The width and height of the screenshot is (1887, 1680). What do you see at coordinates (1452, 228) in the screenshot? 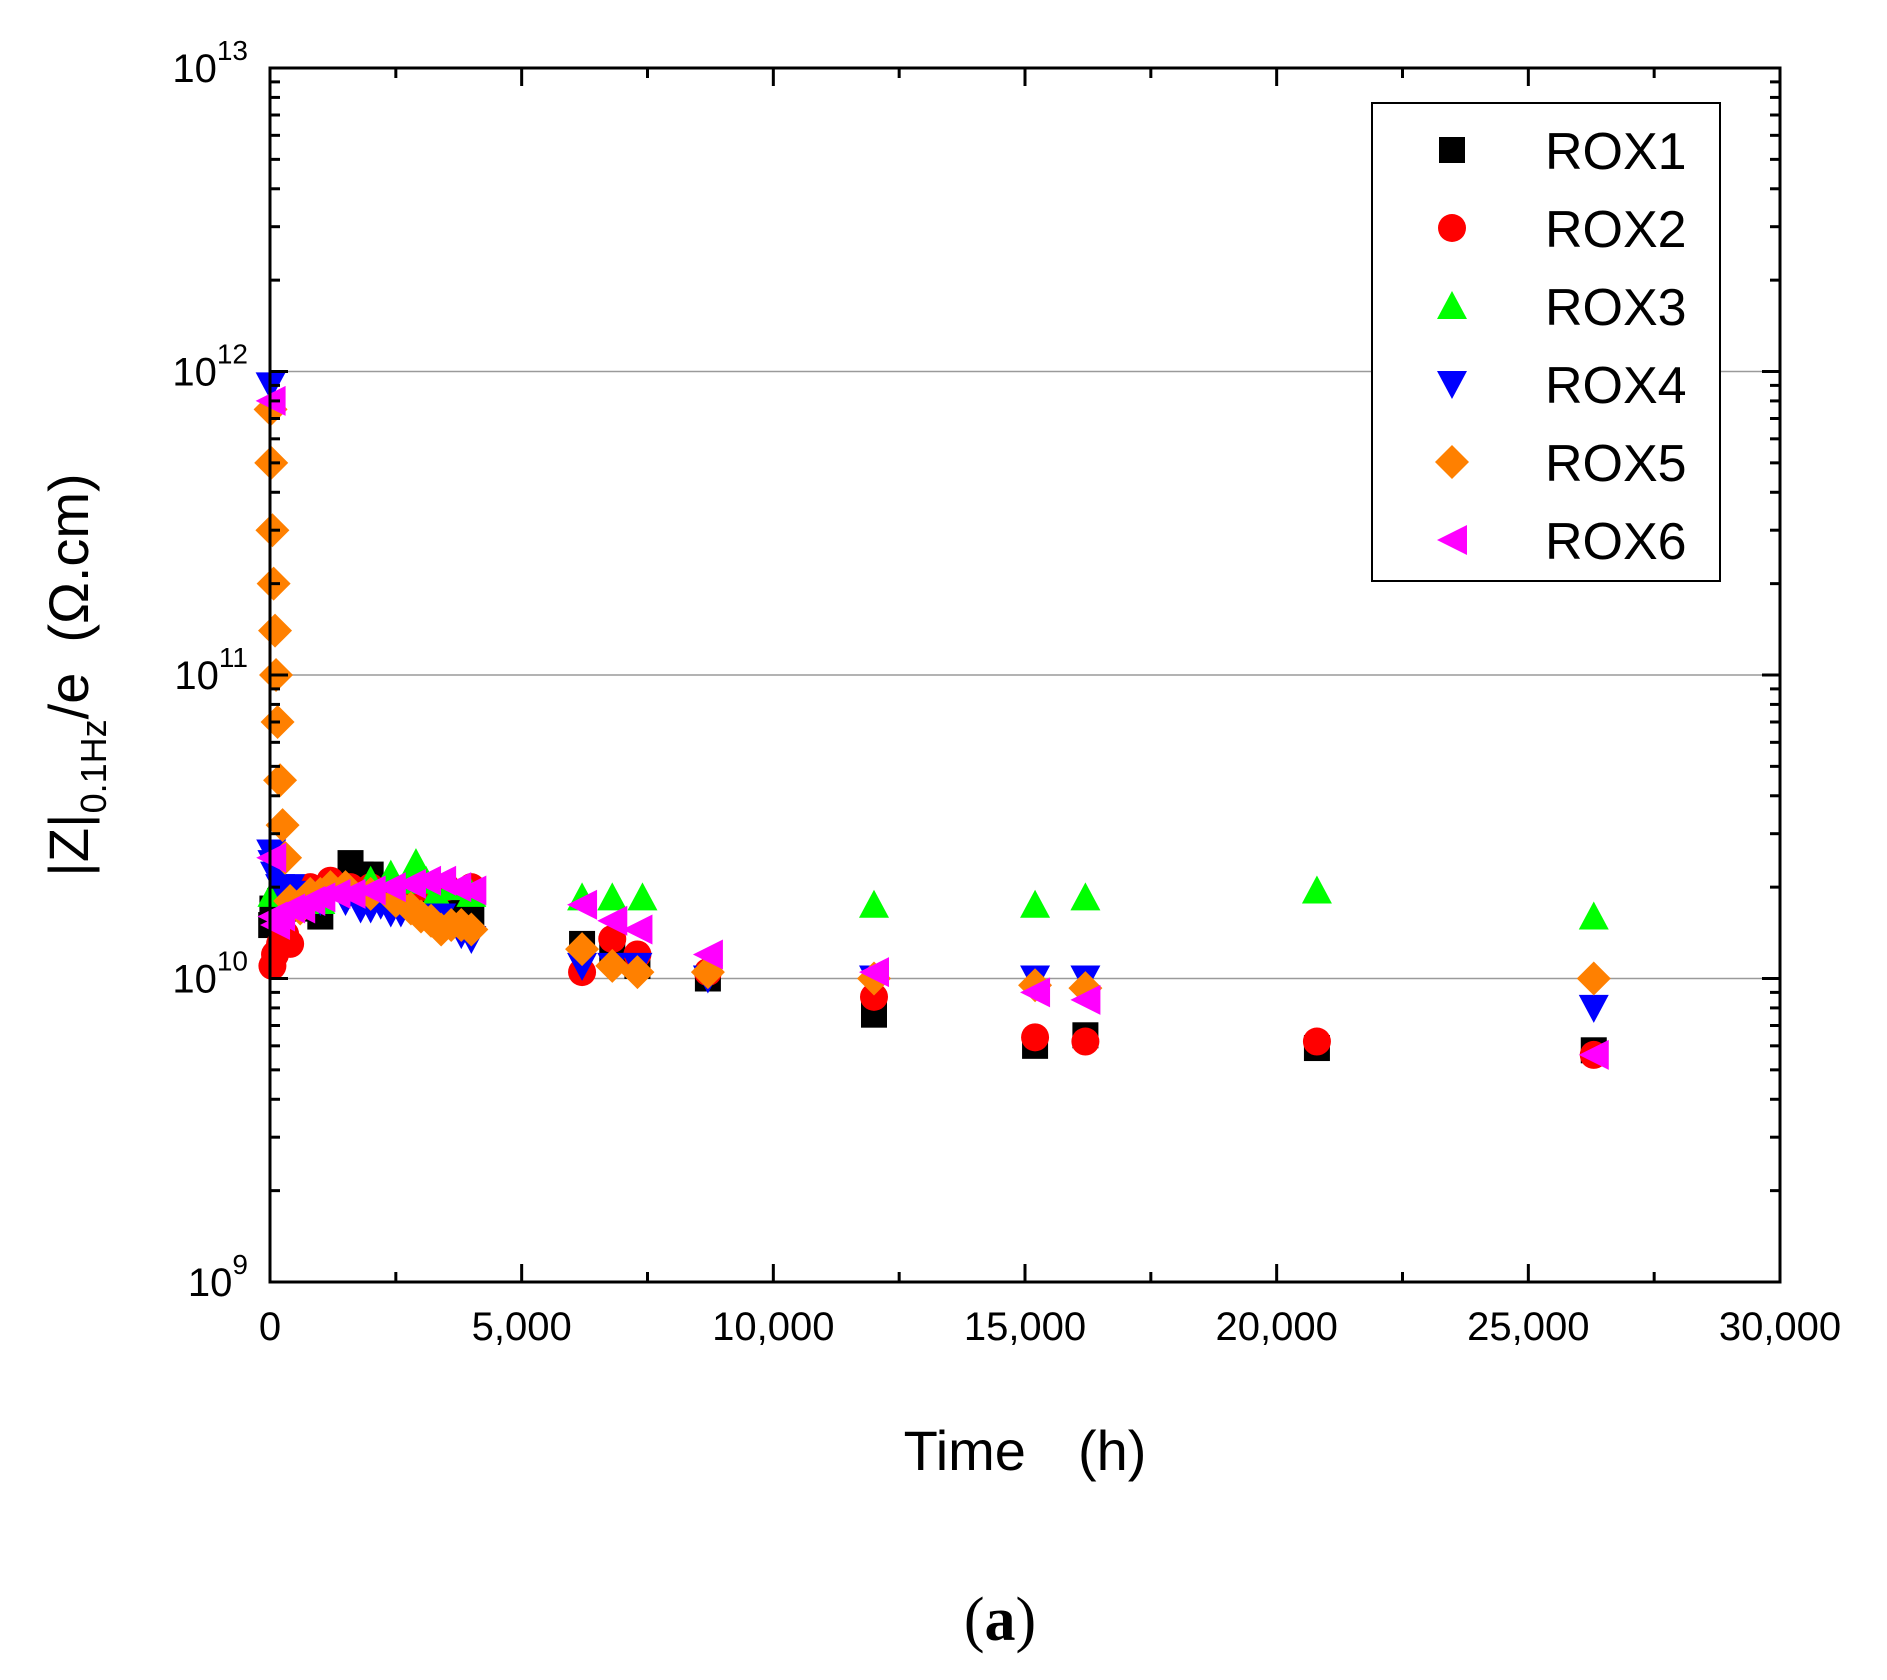
I see `legend-marker-rox2` at bounding box center [1452, 228].